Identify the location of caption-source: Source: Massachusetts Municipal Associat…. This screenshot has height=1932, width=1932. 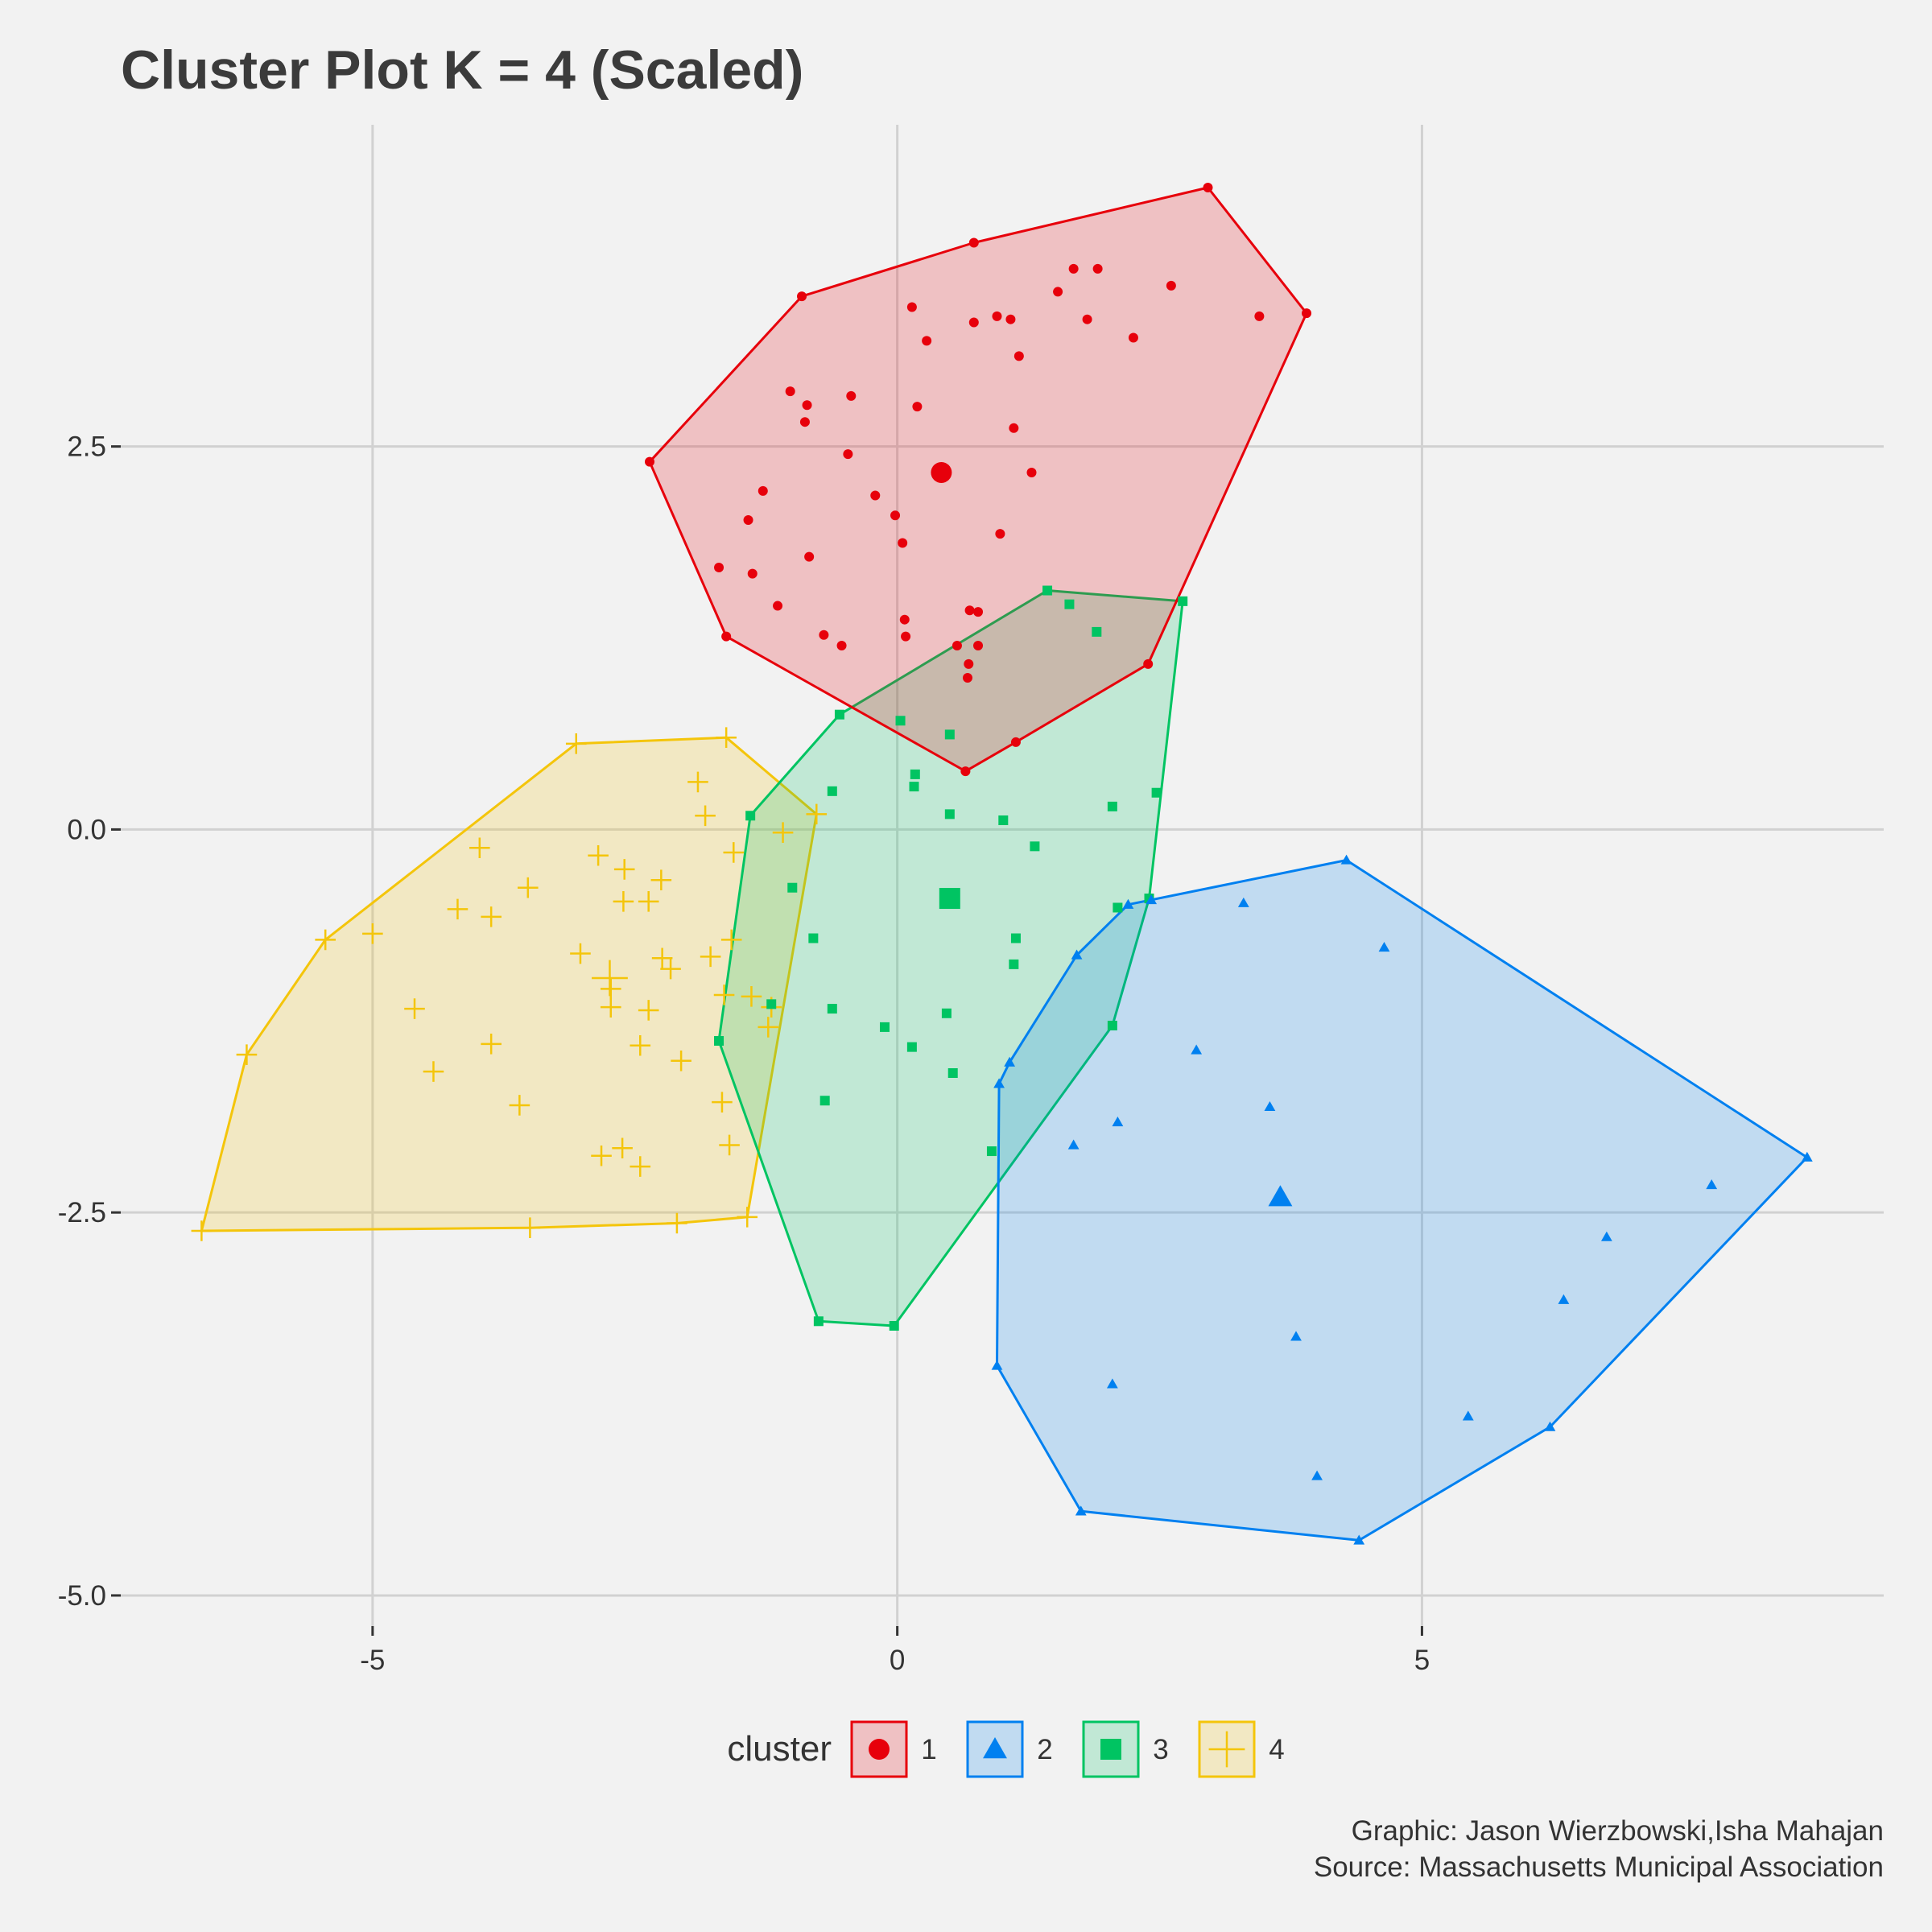
(1598, 1867).